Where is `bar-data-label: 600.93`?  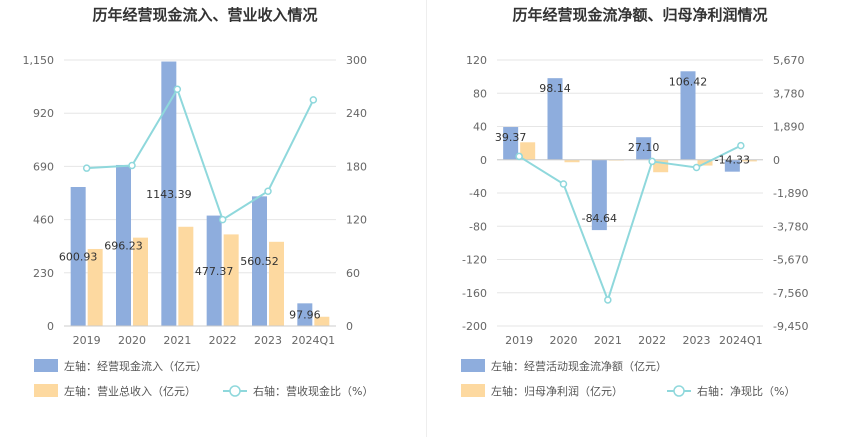
bar-data-label: 600.93 is located at coordinates (78, 257).